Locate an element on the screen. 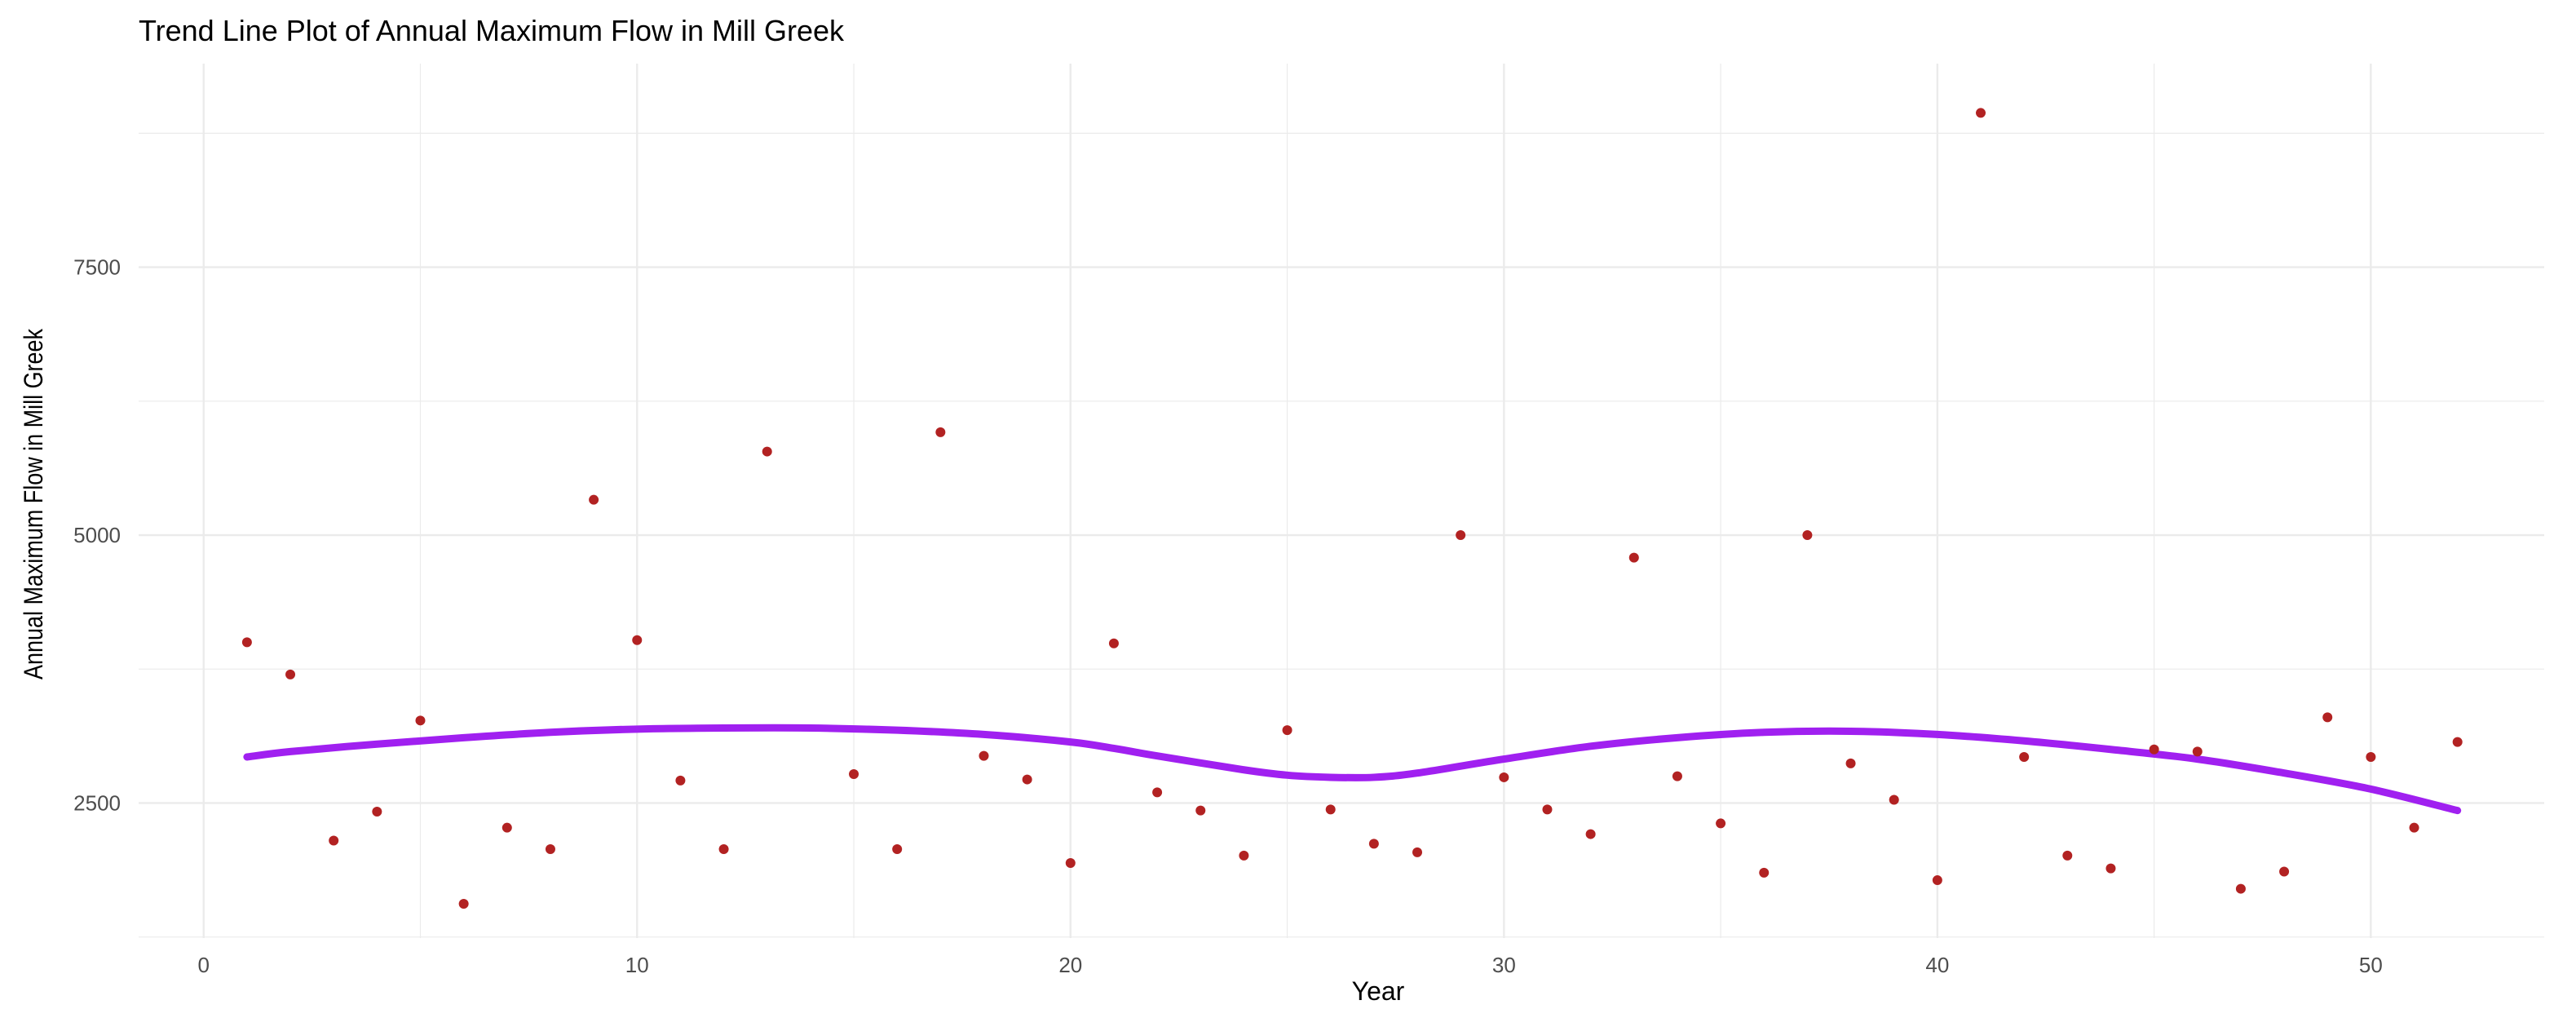 This screenshot has width=2576, height=1018. x-tick-label: 40 is located at coordinates (1937, 965).